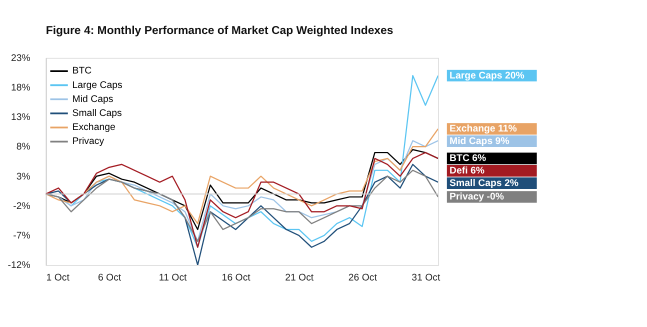 The width and height of the screenshot is (647, 327). Describe the element at coordinates (94, 128) in the screenshot. I see `legend-label: Exchange` at that location.